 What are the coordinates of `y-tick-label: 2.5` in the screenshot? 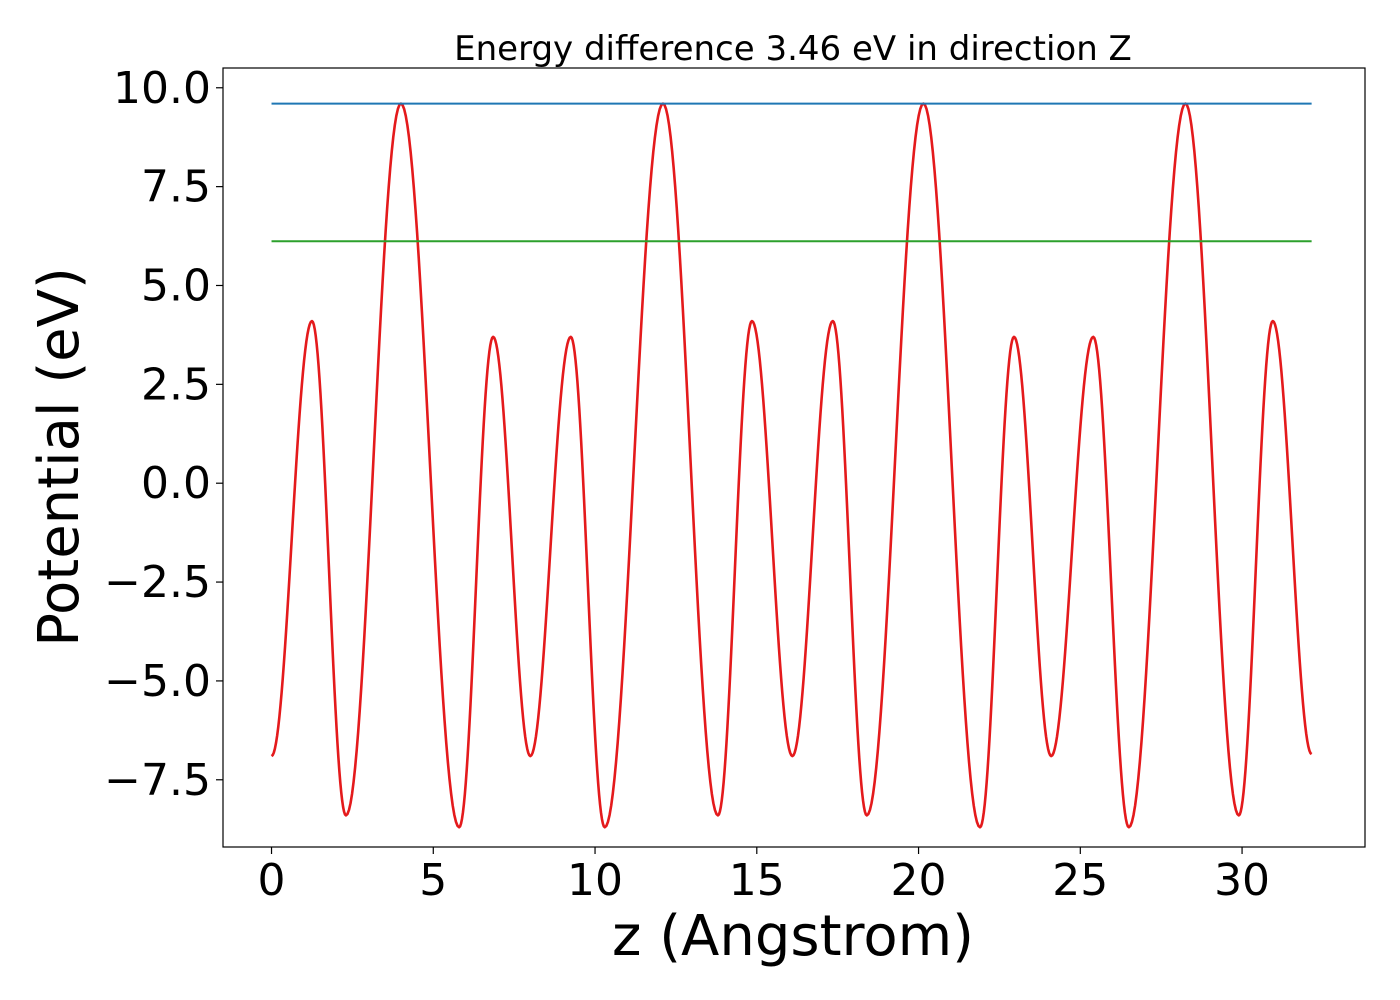 It's located at (176, 384).